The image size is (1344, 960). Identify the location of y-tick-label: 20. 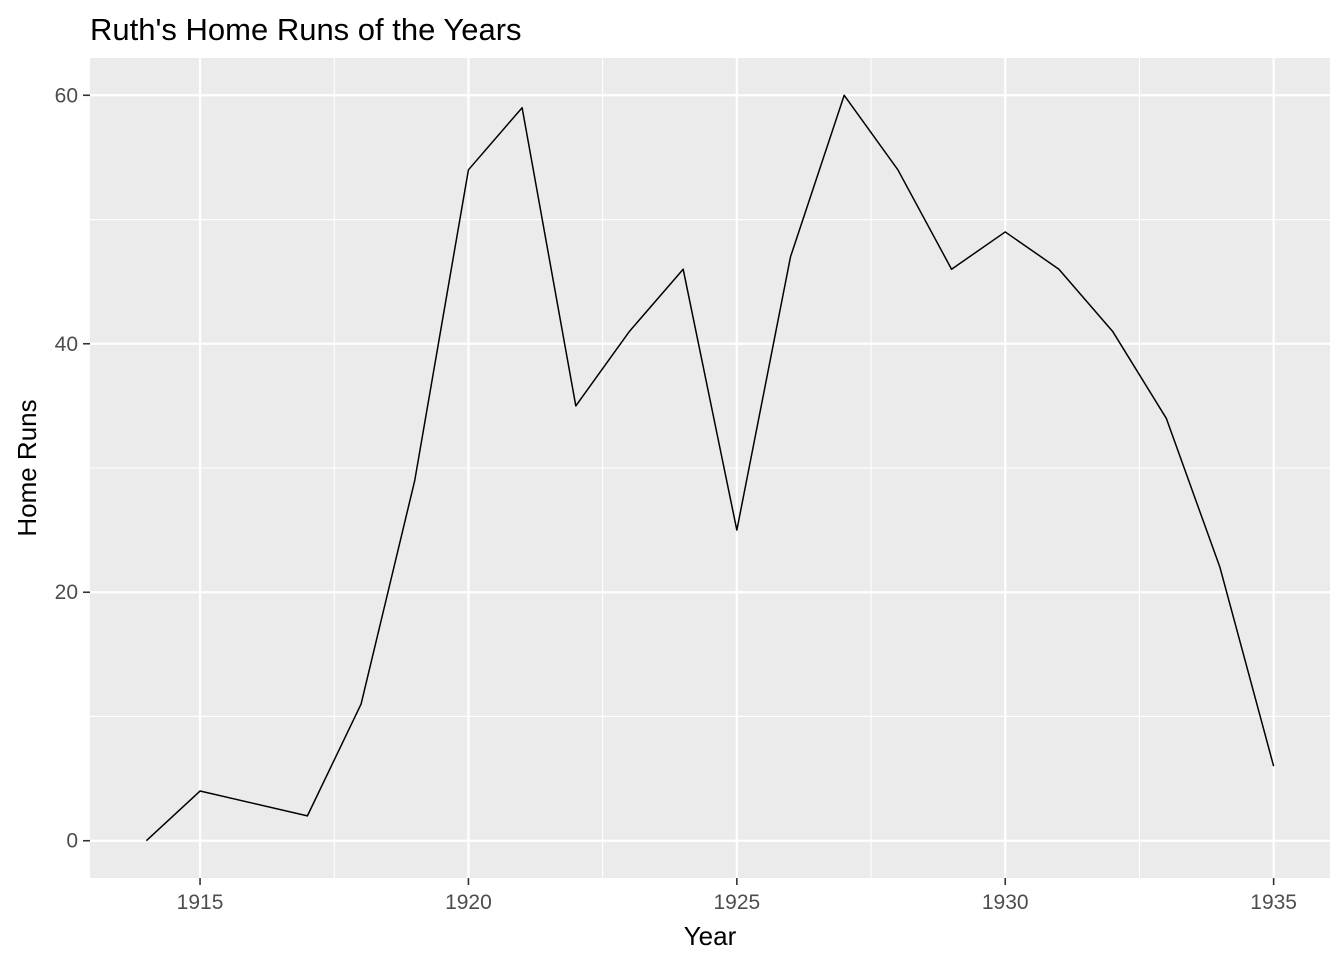
(66, 592).